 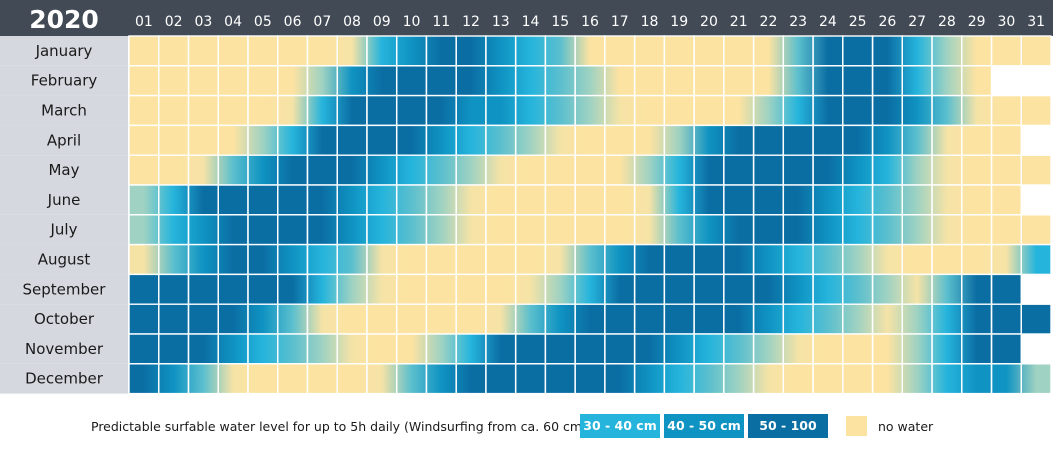 I want to click on day-header-11: 11, so click(x=441, y=22).